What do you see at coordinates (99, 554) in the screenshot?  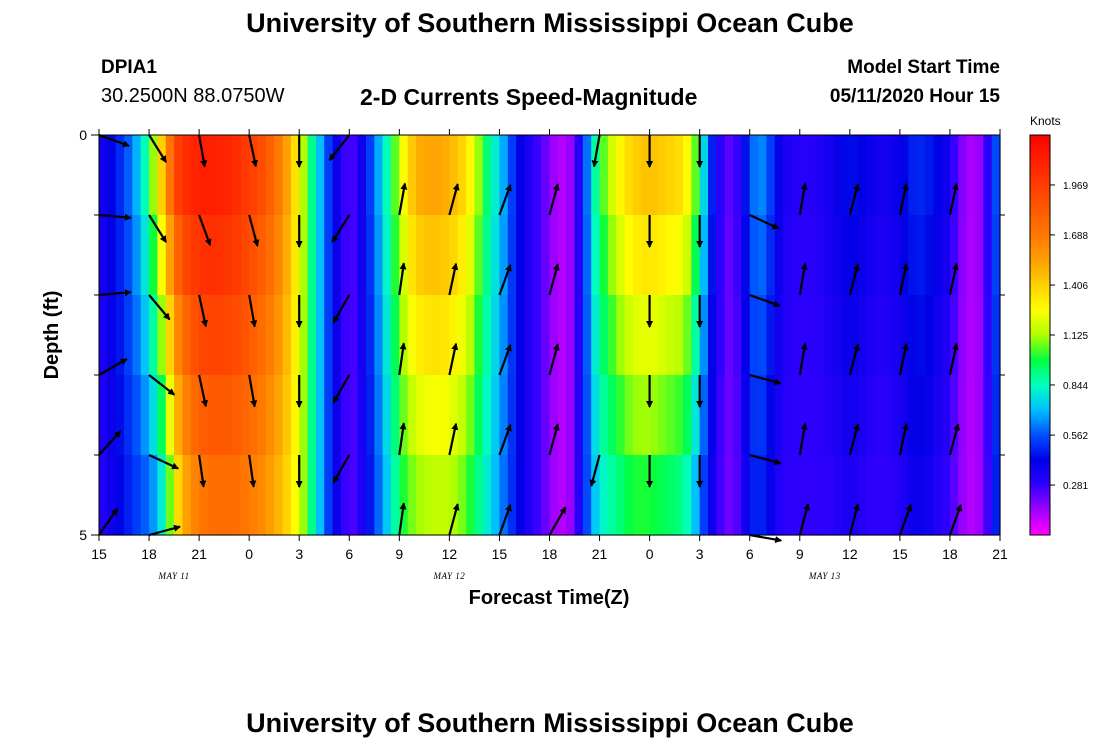 I see `x-tick-label: 15` at bounding box center [99, 554].